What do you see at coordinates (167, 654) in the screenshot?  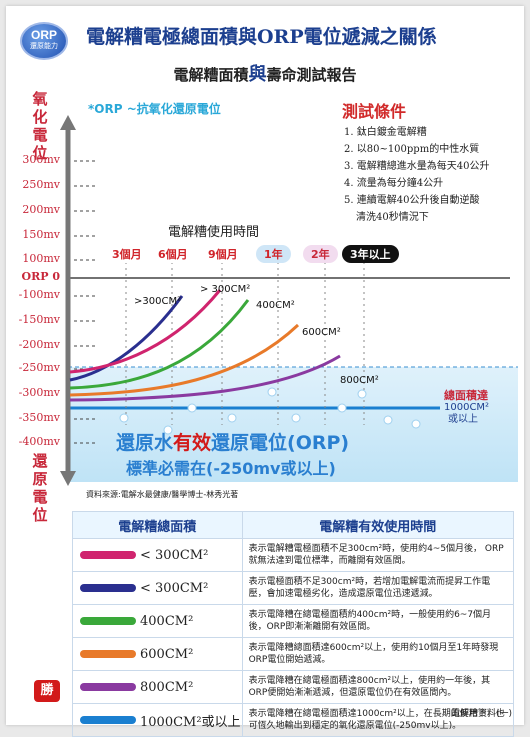 I see `area-label: 600CM²` at bounding box center [167, 654].